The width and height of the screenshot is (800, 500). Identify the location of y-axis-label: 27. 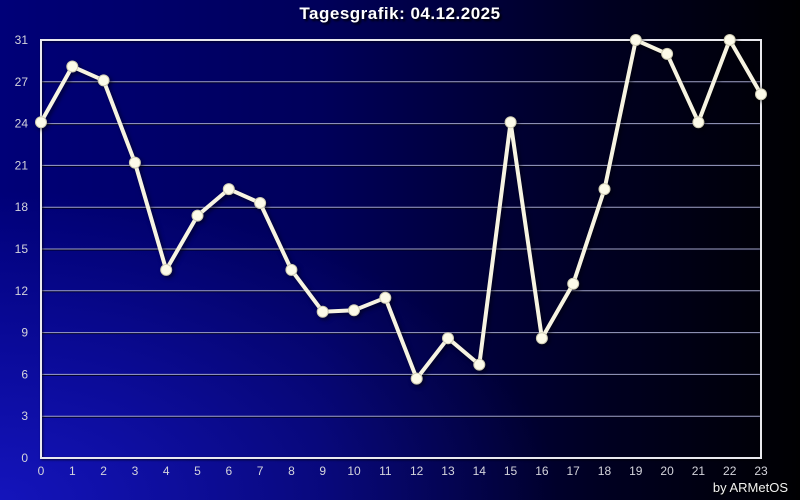
(22, 82).